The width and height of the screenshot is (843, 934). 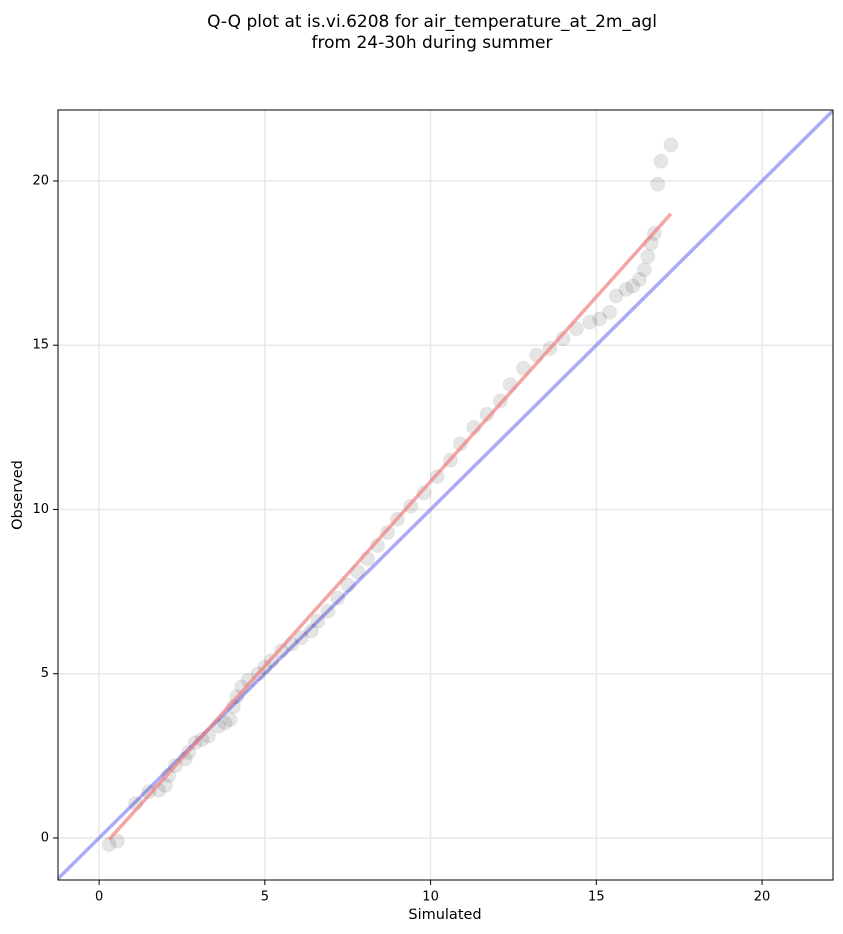 I want to click on chart-subtitle: from 24-30h during summer, so click(x=432, y=43).